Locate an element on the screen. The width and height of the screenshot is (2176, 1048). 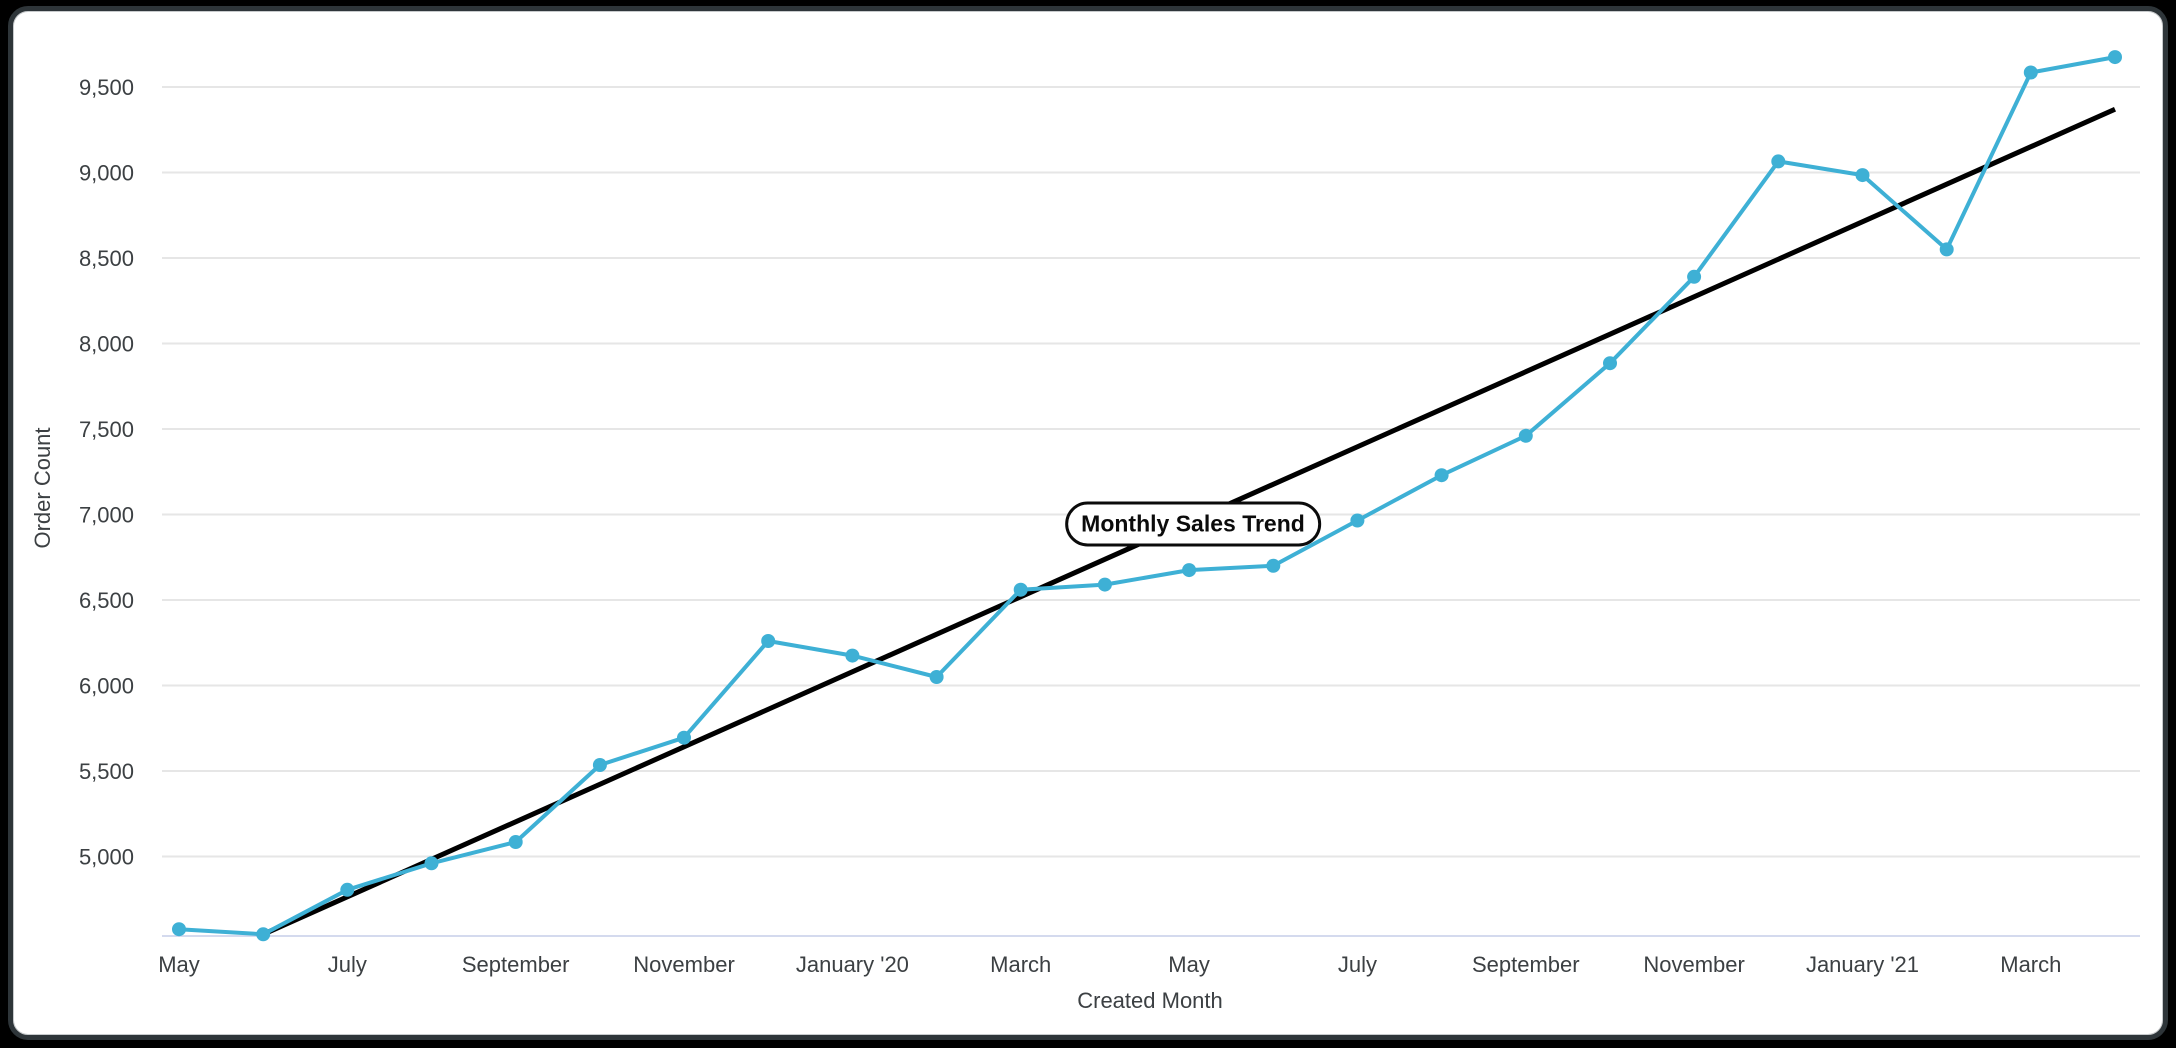
data-point: June '19: 4,545 is located at coordinates (263, 934).